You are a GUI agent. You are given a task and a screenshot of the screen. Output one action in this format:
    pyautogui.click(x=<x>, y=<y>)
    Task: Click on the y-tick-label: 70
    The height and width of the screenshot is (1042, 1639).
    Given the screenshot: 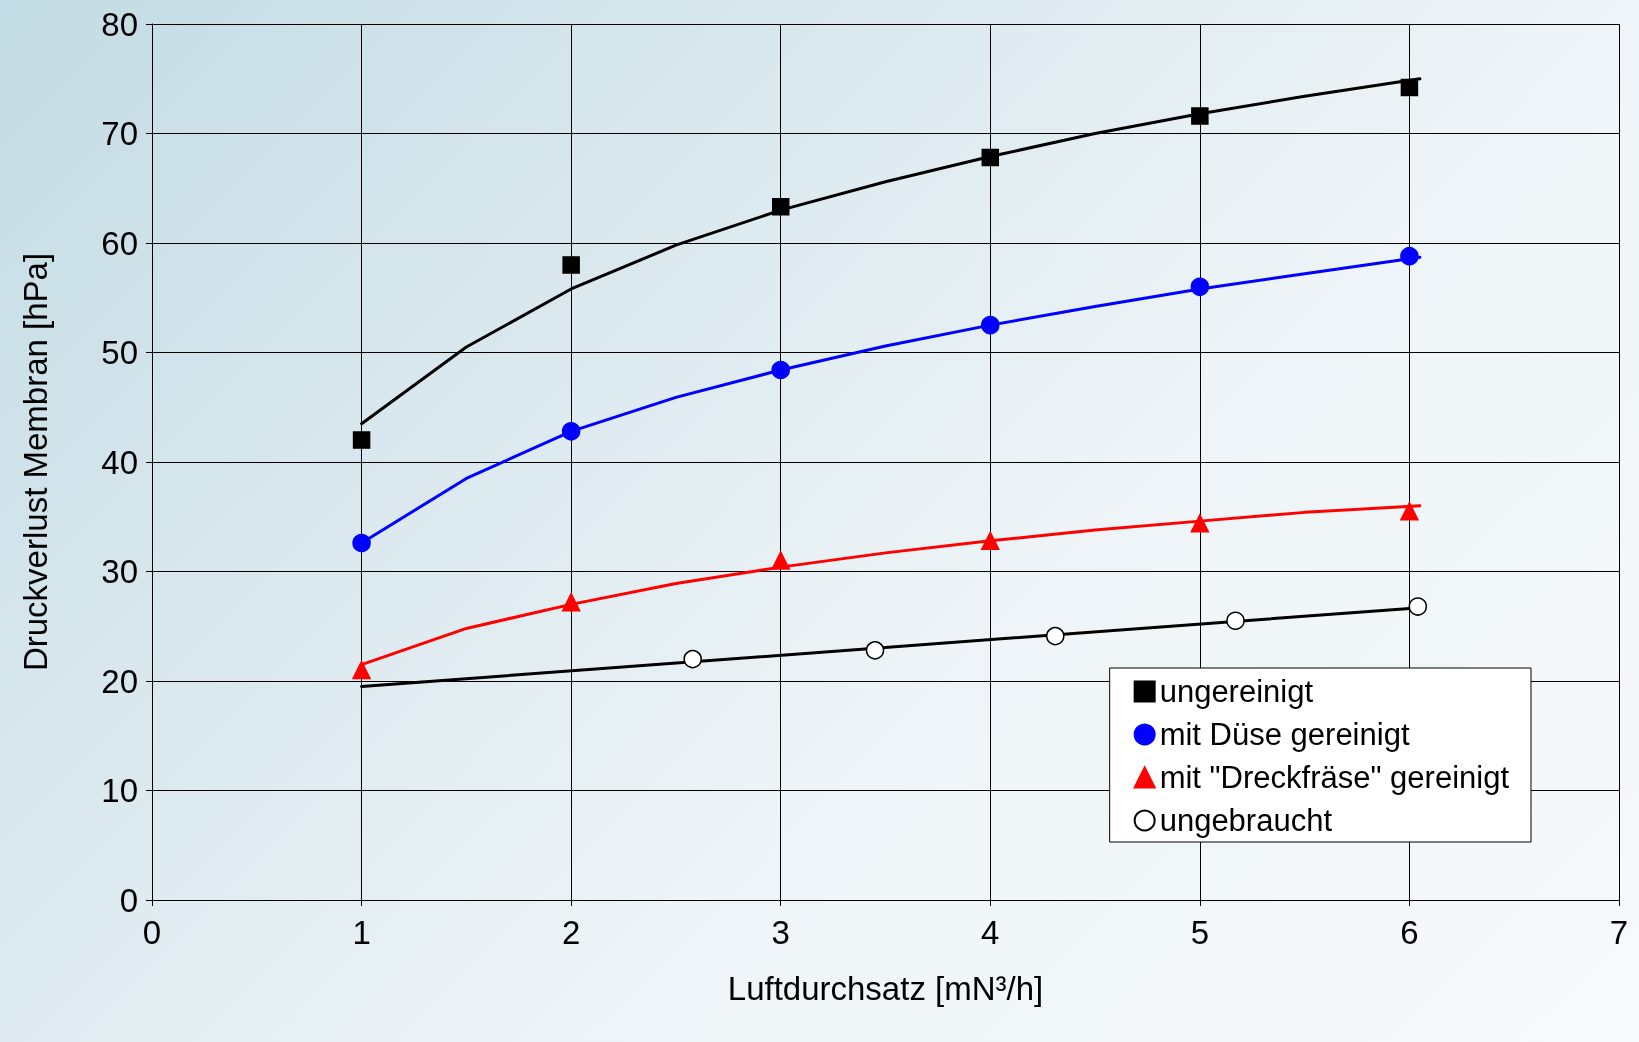 What is the action you would take?
    pyautogui.click(x=119, y=133)
    